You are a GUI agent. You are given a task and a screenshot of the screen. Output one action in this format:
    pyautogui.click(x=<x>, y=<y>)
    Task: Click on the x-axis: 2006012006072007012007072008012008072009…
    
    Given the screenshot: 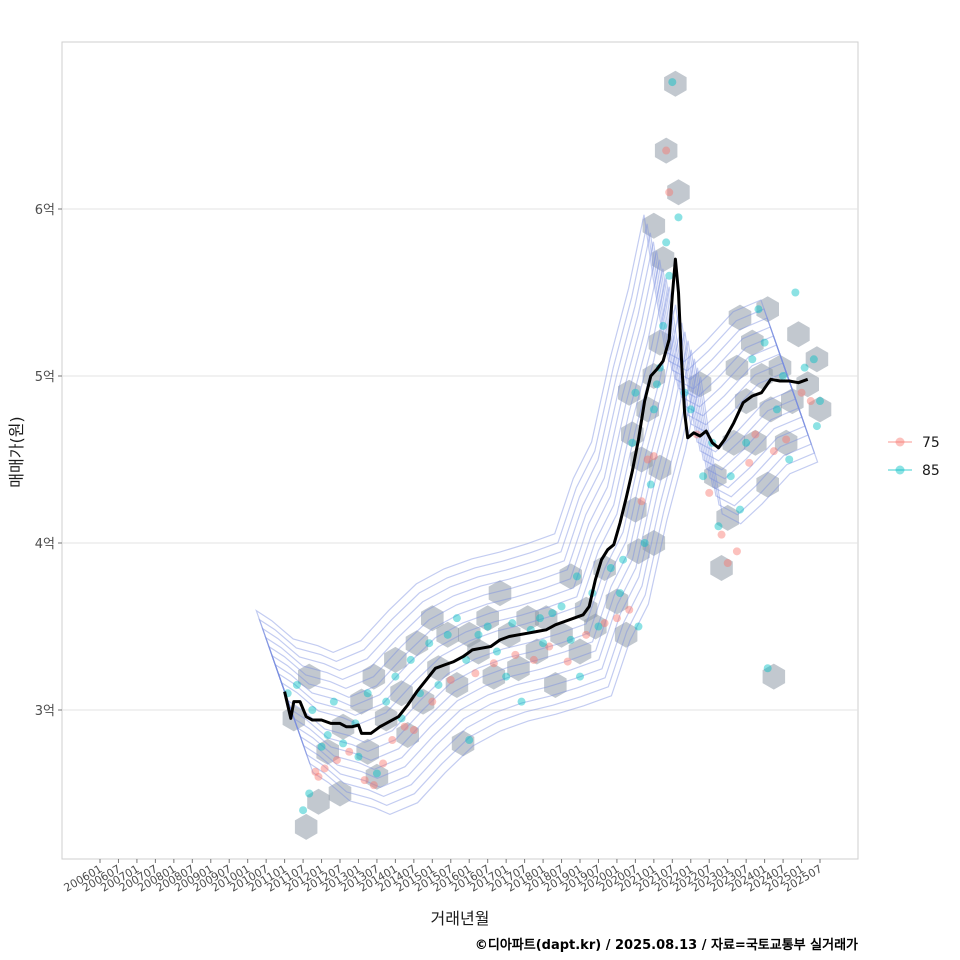 What is the action you would take?
    pyautogui.click(x=443, y=877)
    